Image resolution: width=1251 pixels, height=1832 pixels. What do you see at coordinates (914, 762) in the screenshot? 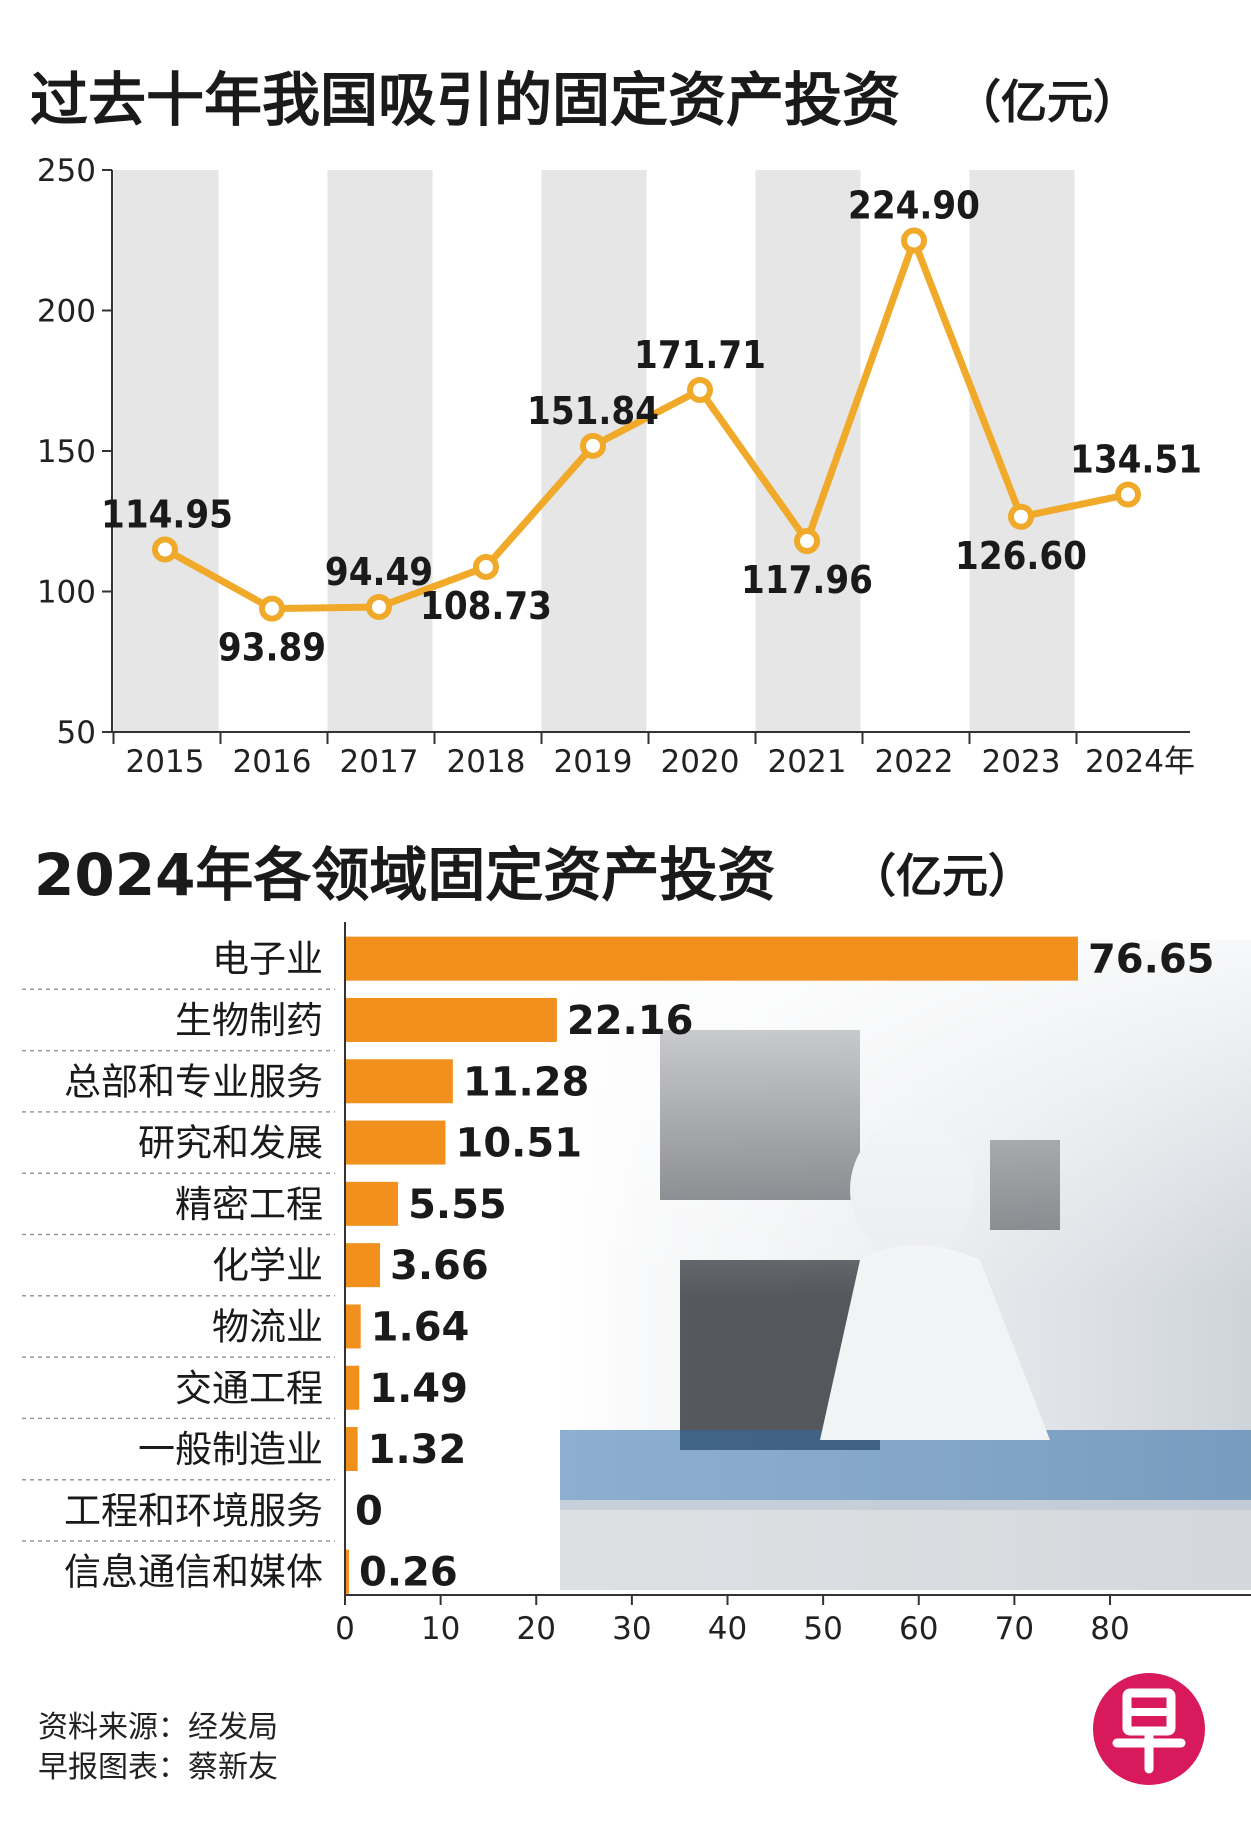
I see `x-tick-label: 2022` at bounding box center [914, 762].